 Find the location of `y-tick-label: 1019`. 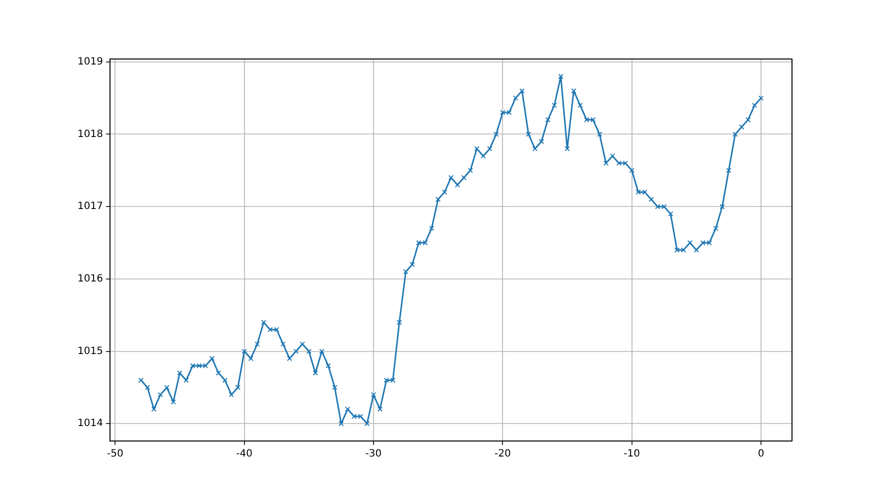

y-tick-label: 1019 is located at coordinates (90, 62).